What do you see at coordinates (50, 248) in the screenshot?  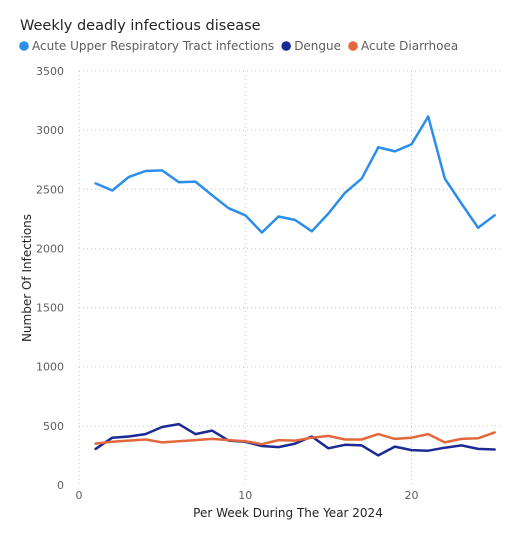 I see `y-tick-label: 2000` at bounding box center [50, 248].